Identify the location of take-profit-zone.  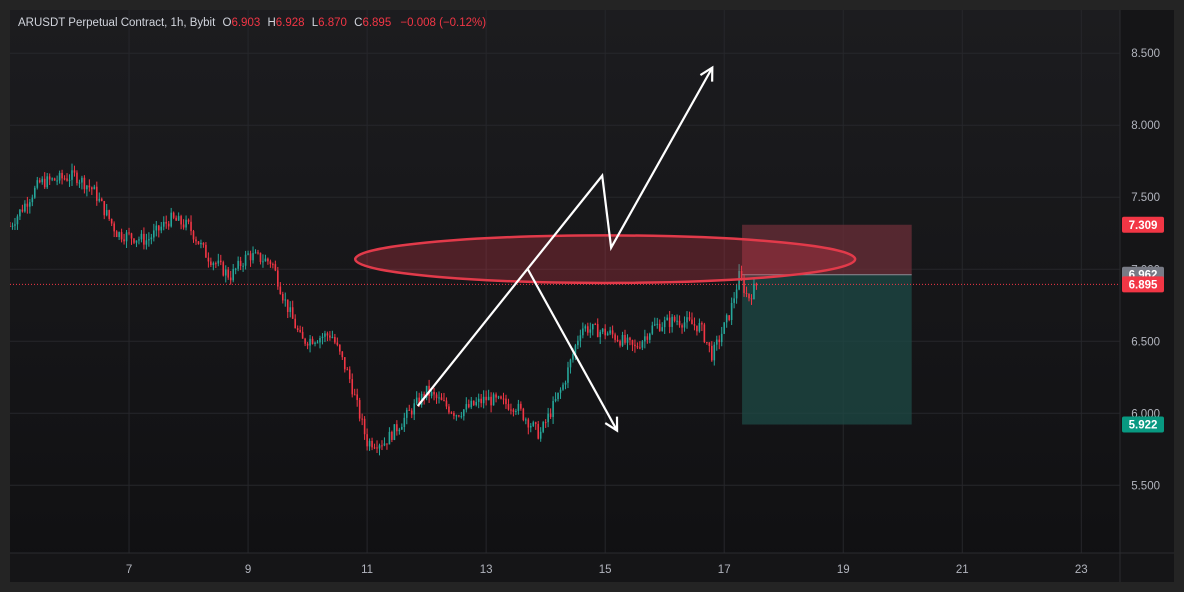
(827, 349).